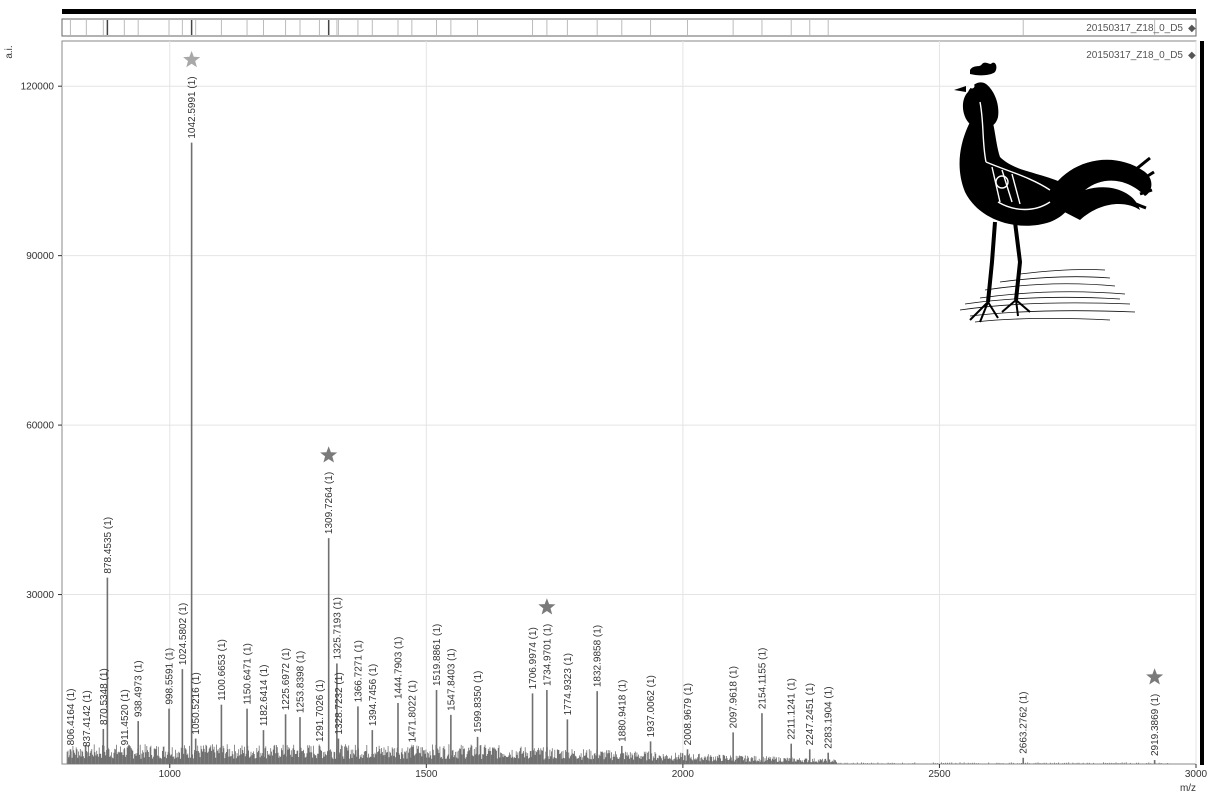  I want to click on peak-label: 1225.6972 (1), so click(286, 679).